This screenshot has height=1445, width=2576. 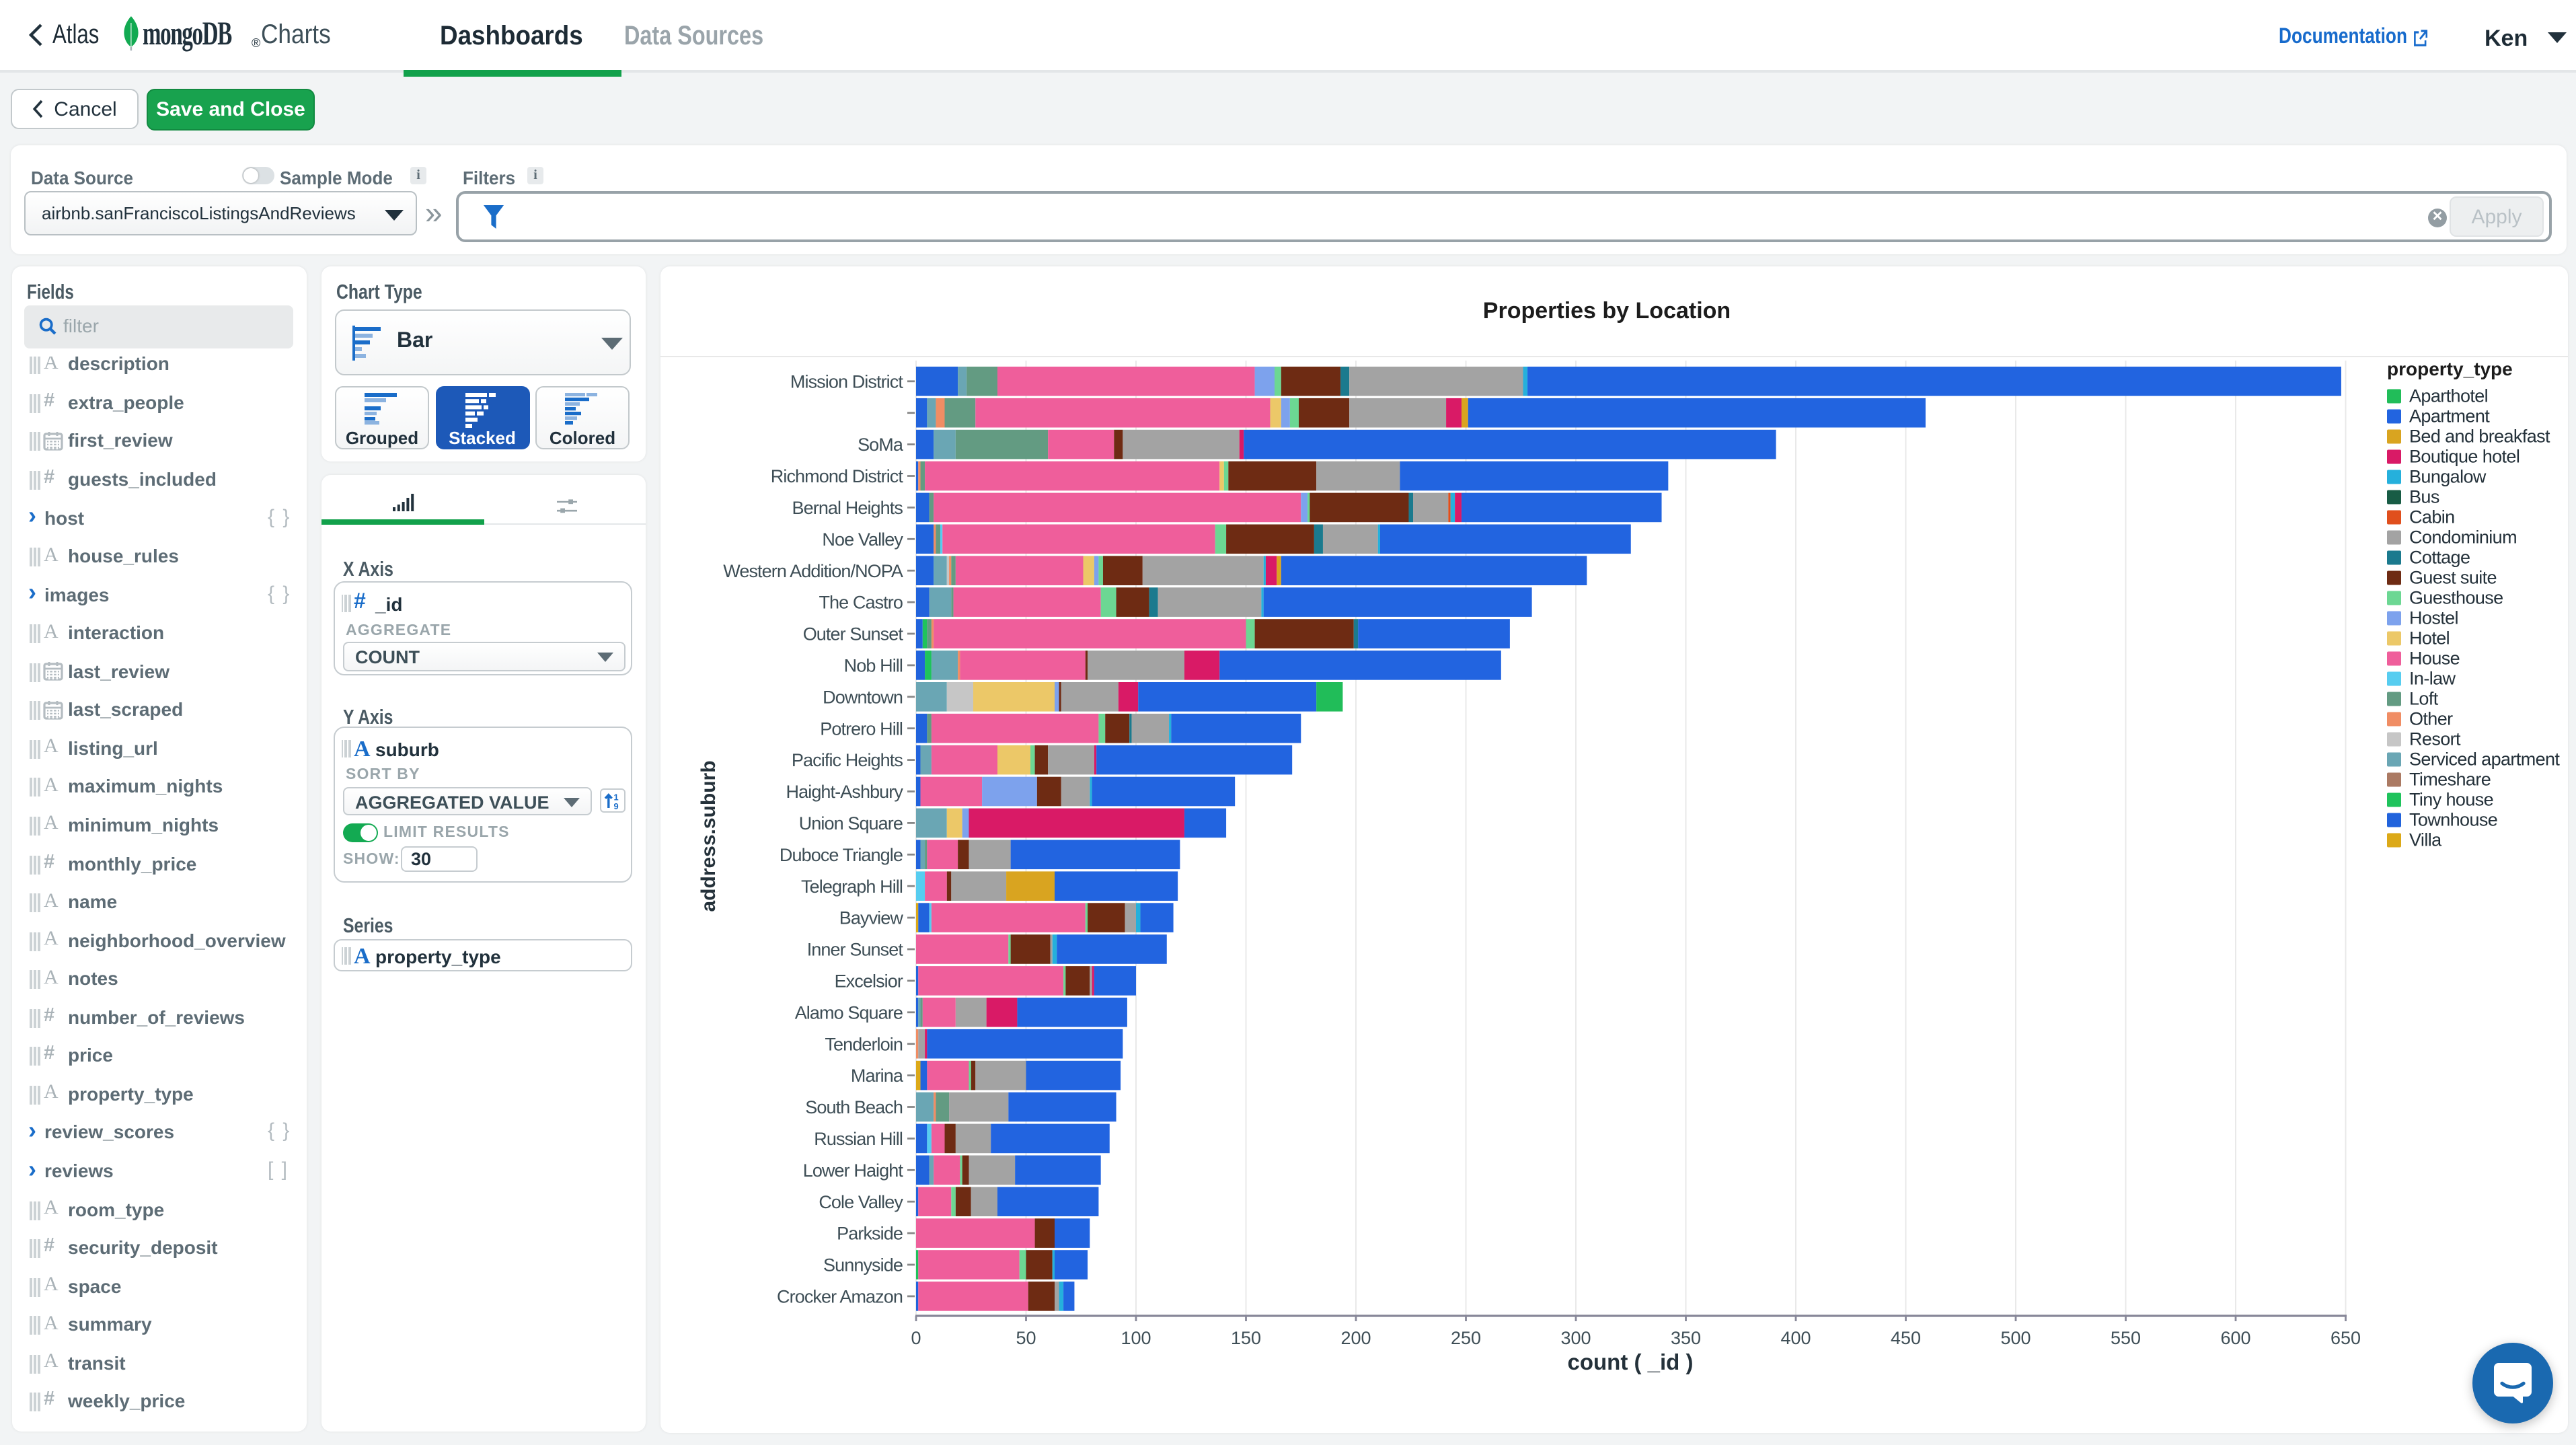 What do you see at coordinates (2423, 699) in the screenshot?
I see `svg-text: Loft` at bounding box center [2423, 699].